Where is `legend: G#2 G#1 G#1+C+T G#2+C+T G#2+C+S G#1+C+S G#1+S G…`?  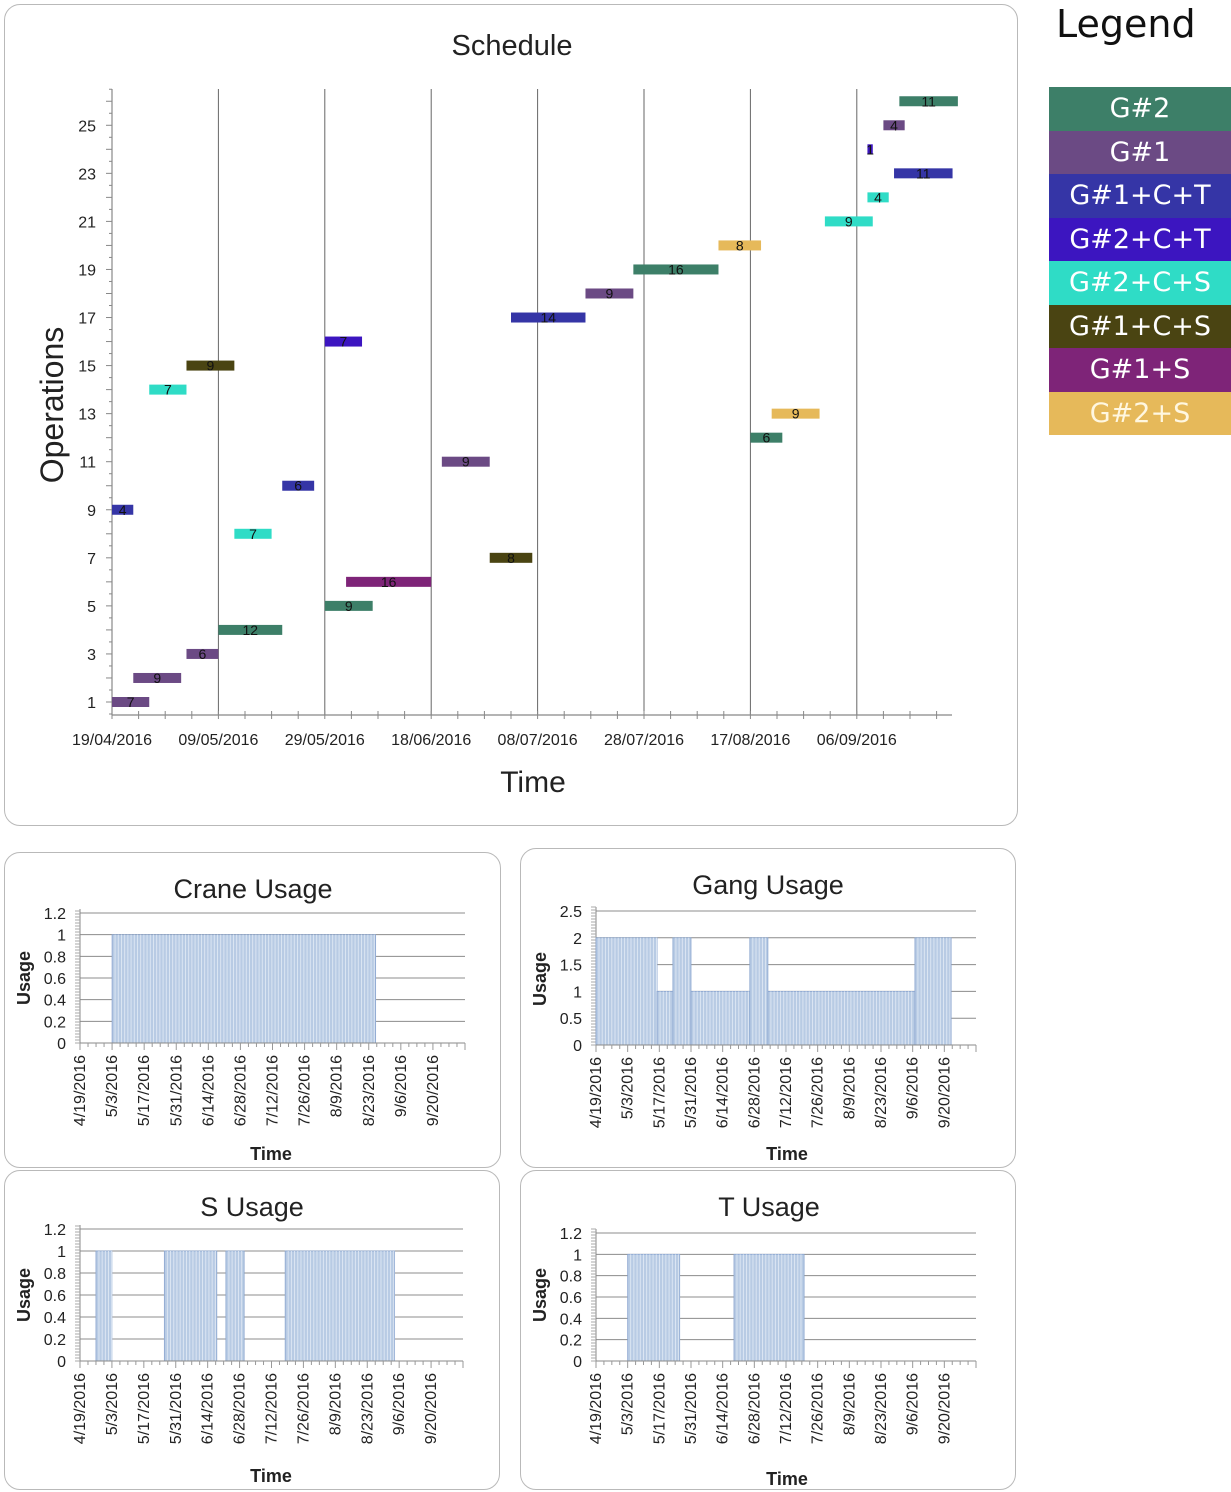 legend: G#2 G#1 G#1+C+T G#2+C+T G#2+C+S G#1+C+S G#1+S G… is located at coordinates (1140, 261).